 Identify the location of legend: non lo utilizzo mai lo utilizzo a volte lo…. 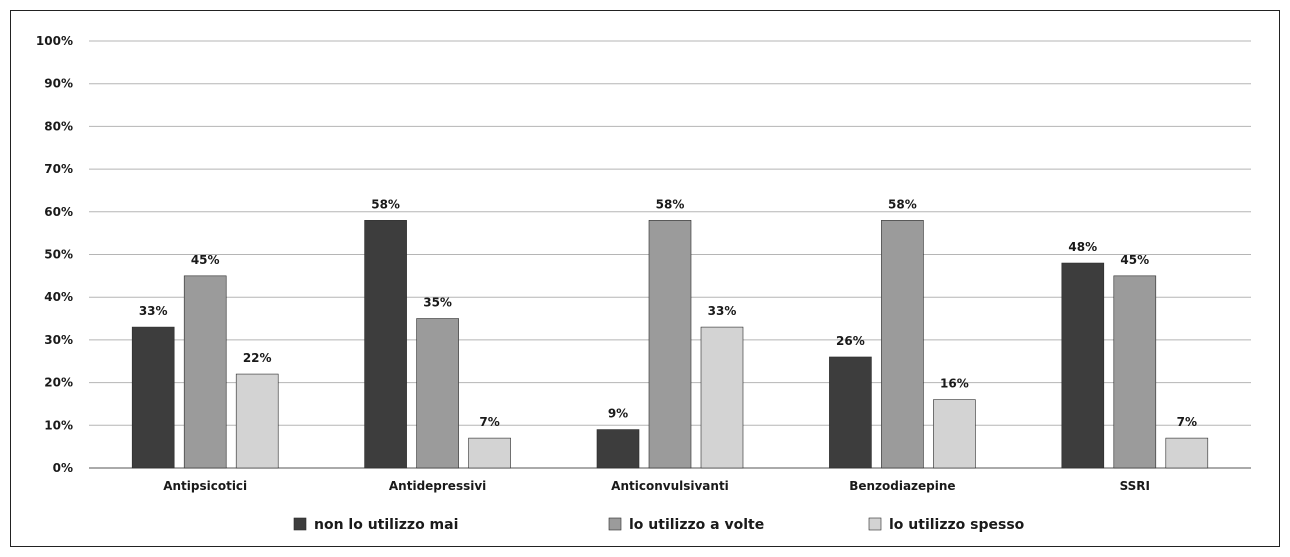
(659, 525).